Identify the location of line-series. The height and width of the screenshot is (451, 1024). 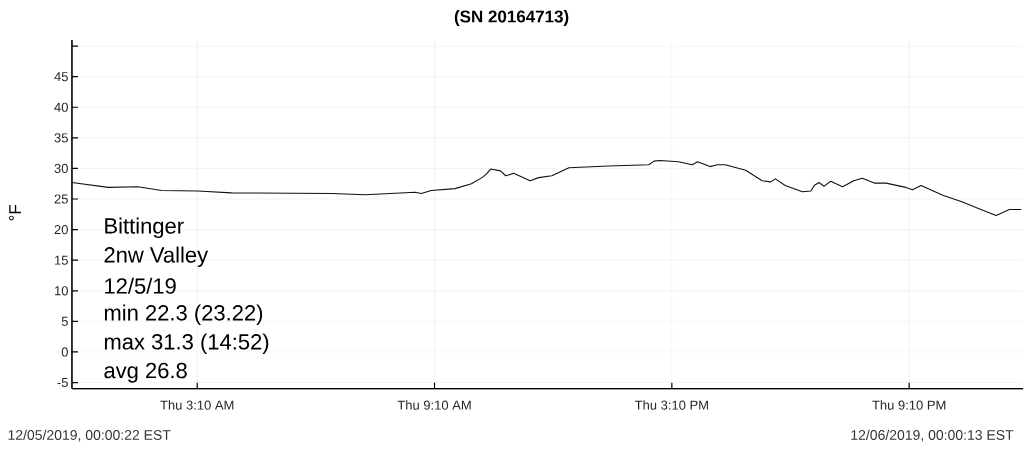
(546, 188).